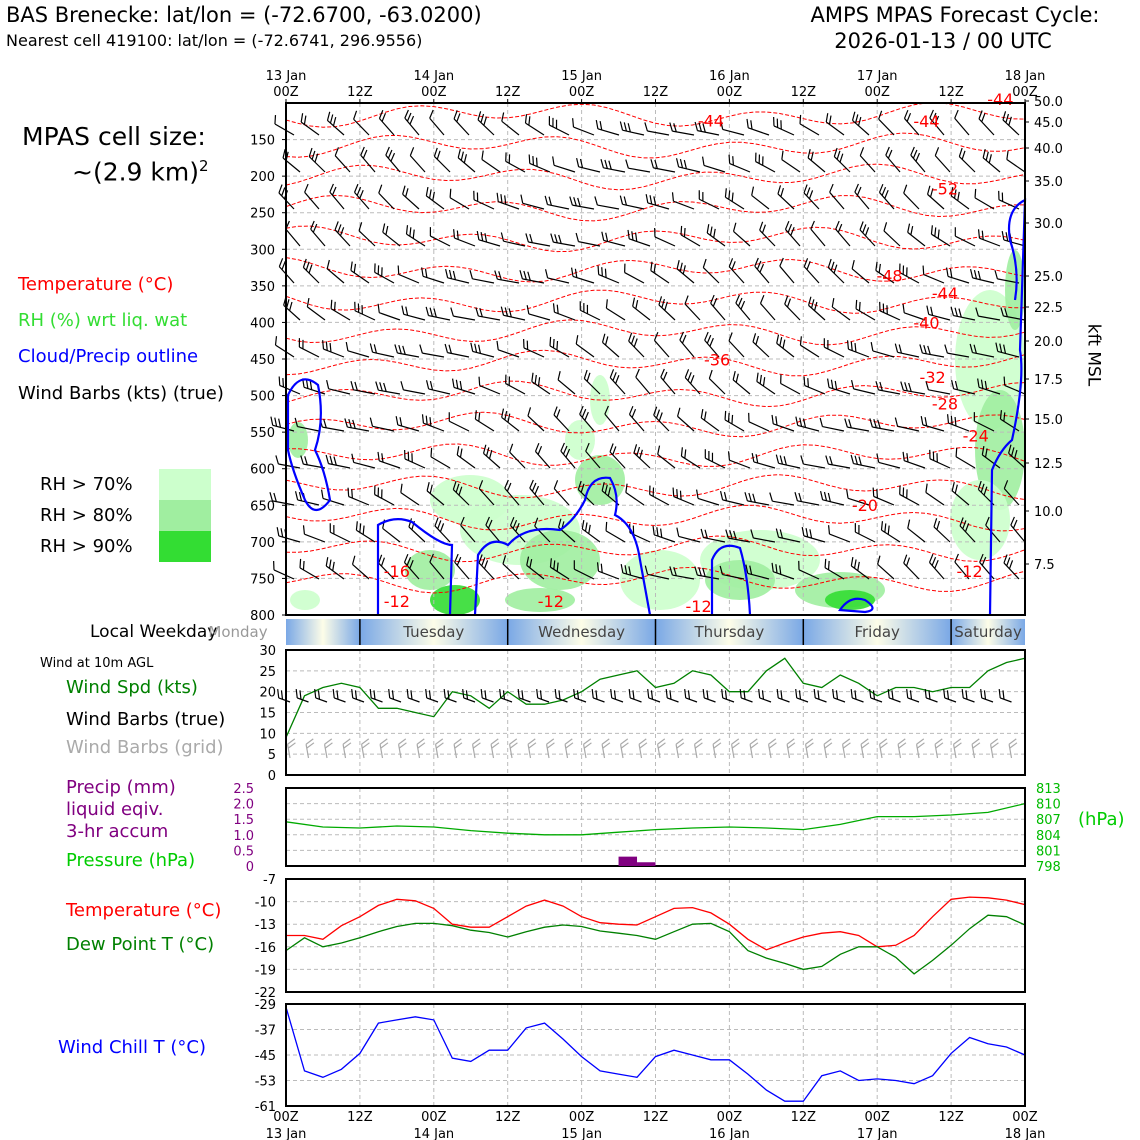 This screenshot has height=1140, width=1140. Describe the element at coordinates (791, 748) in the screenshot. I see `grid-wind-barb` at that location.